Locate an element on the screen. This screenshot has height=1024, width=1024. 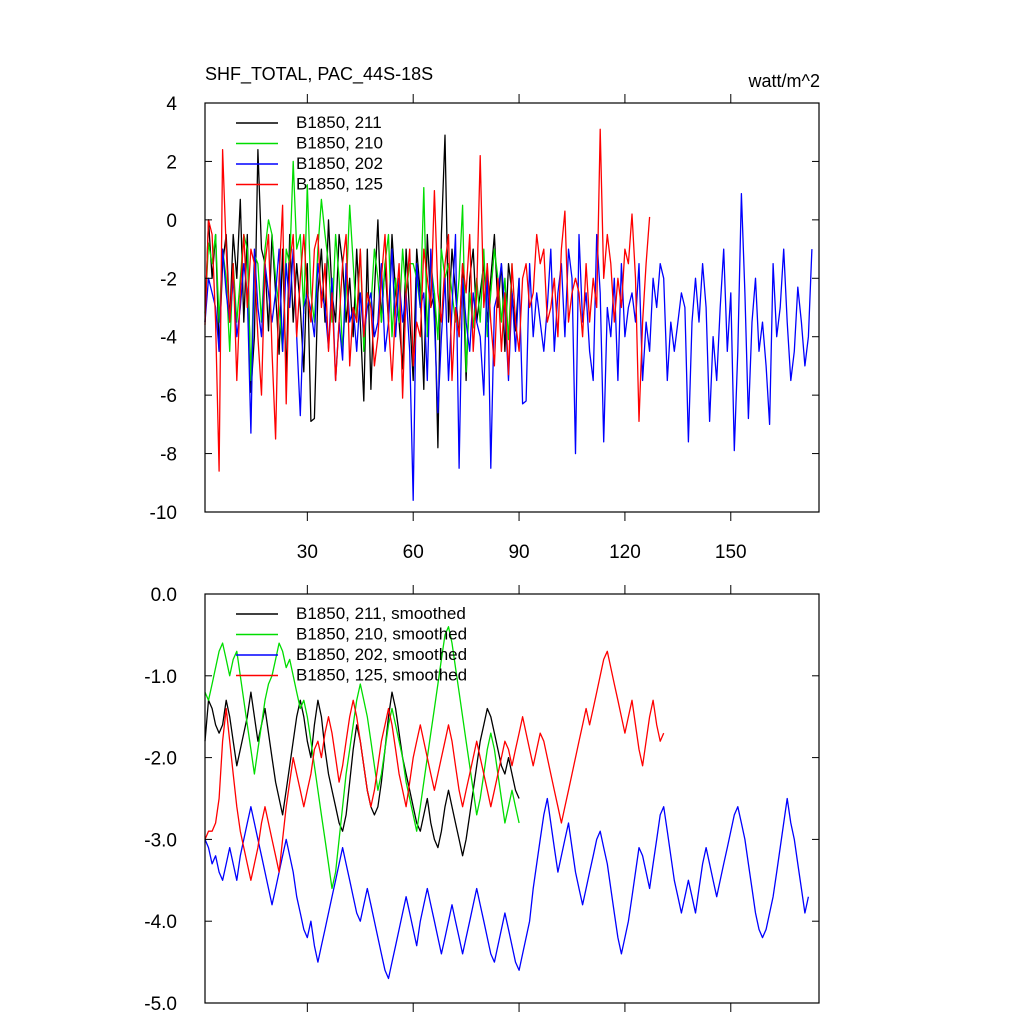
top-xtick-label: 90 is located at coordinates (518, 552).